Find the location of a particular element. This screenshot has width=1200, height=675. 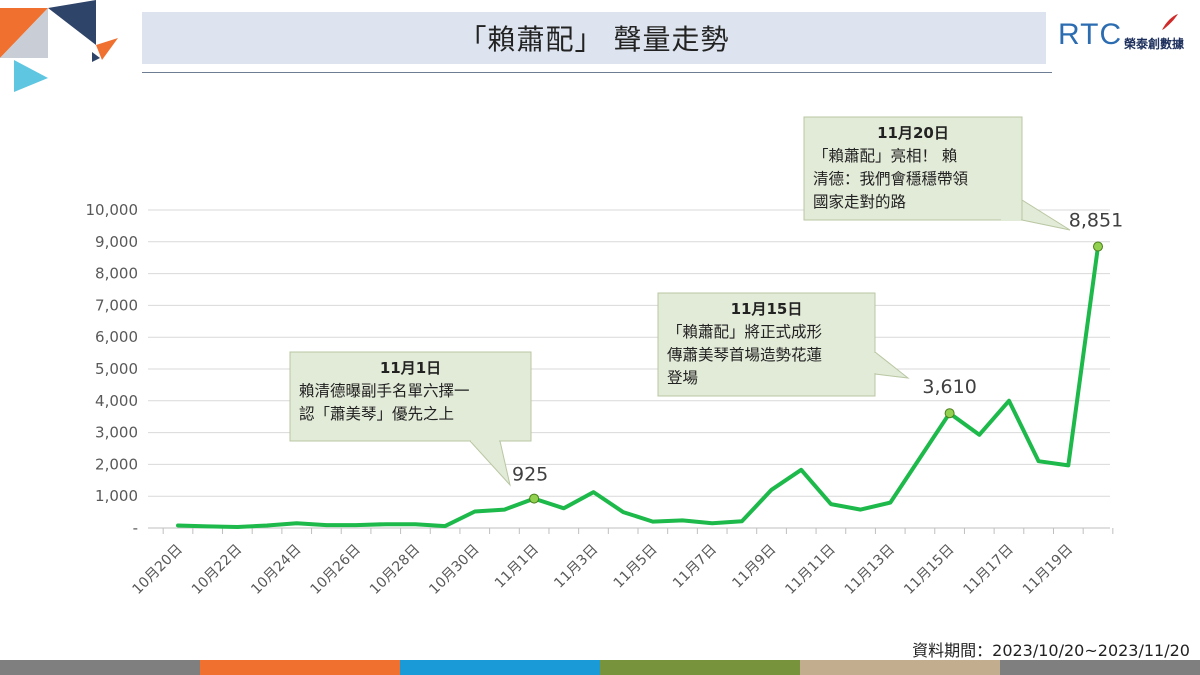

page-title: 「賴蕭配」 聲量走勢 is located at coordinates (594, 38).